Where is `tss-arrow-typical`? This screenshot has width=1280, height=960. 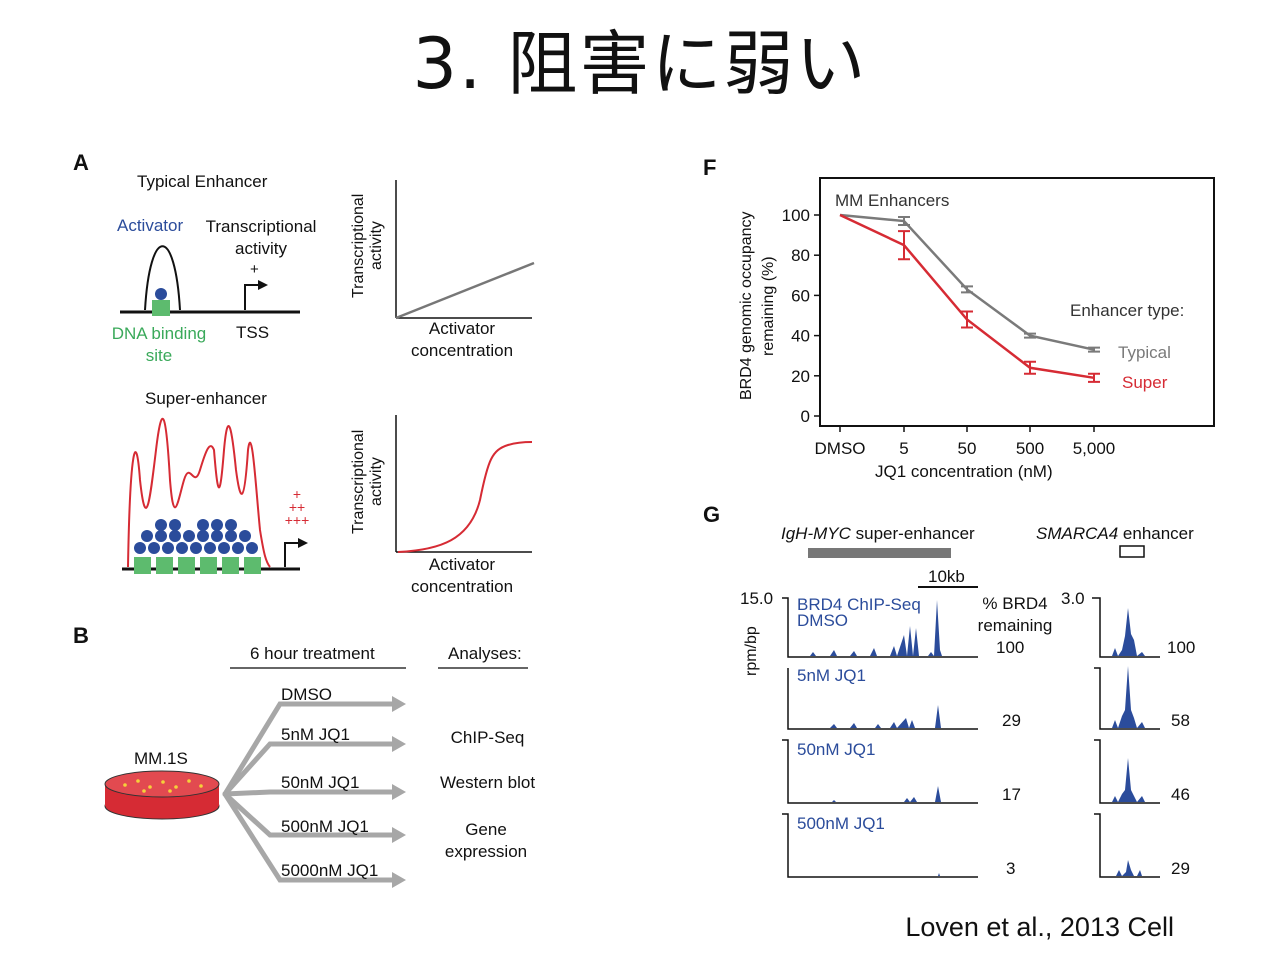
tss-arrow-typical is located at coordinates (253, 297).